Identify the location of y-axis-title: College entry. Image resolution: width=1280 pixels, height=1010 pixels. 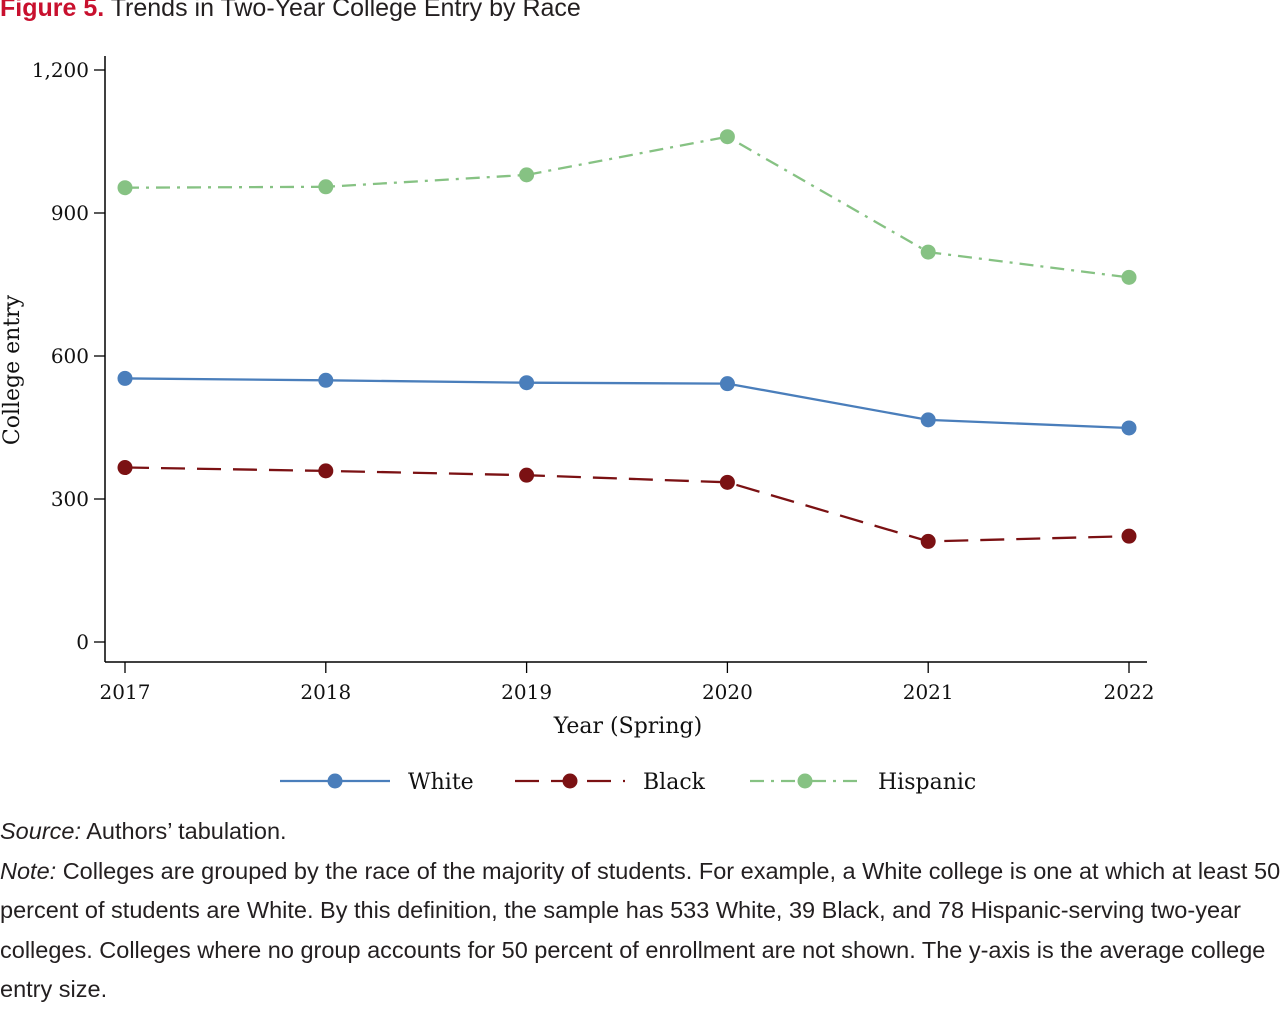
(12, 369).